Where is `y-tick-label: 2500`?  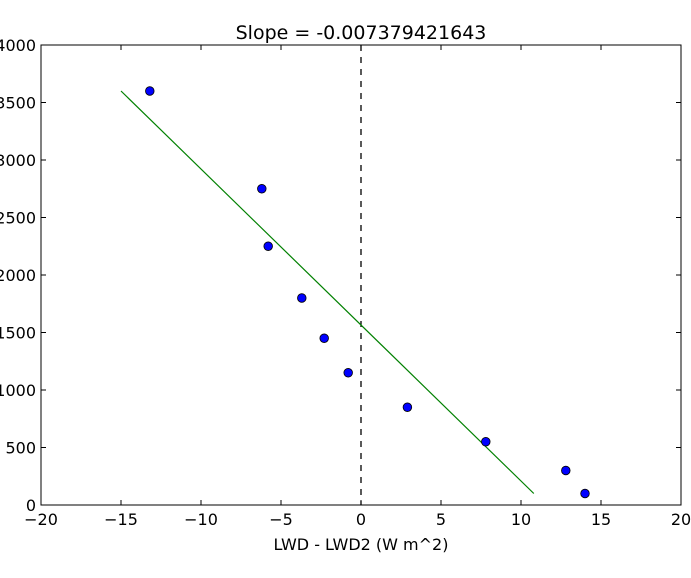 y-tick-label: 2500 is located at coordinates (18, 218).